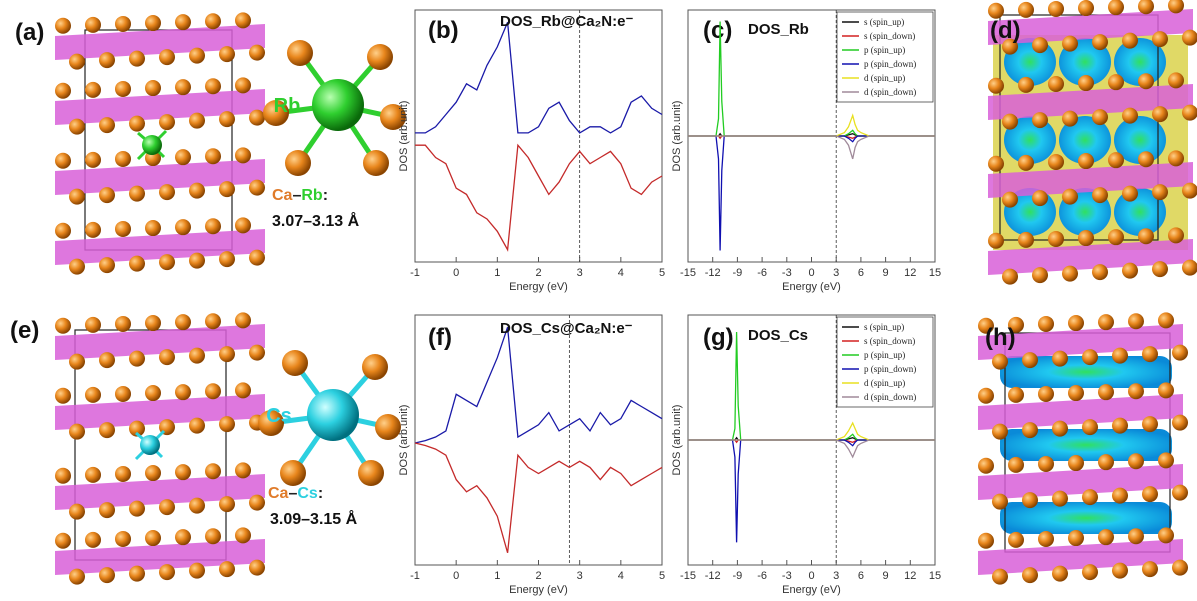 Image resolution: width=1197 pixels, height=601 pixels. Describe the element at coordinates (885, 362) in the screenshot. I see `legend-box` at that location.